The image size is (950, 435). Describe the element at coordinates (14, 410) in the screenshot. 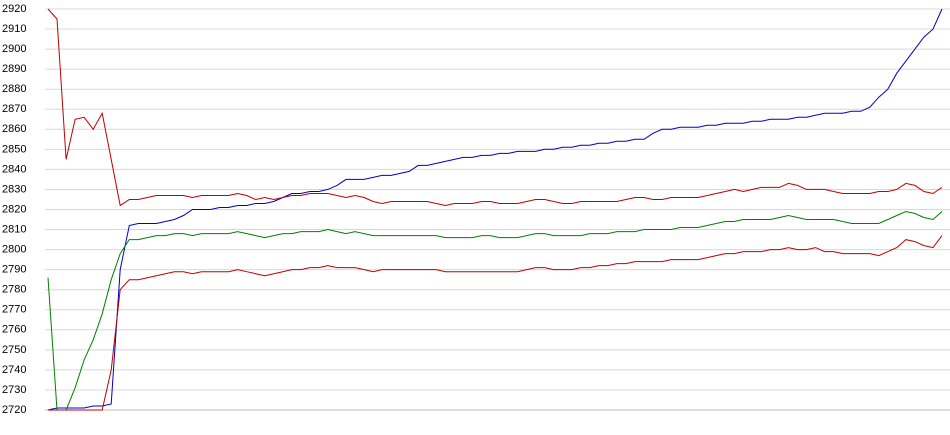

I see `y-tick-label: 2720` at that location.